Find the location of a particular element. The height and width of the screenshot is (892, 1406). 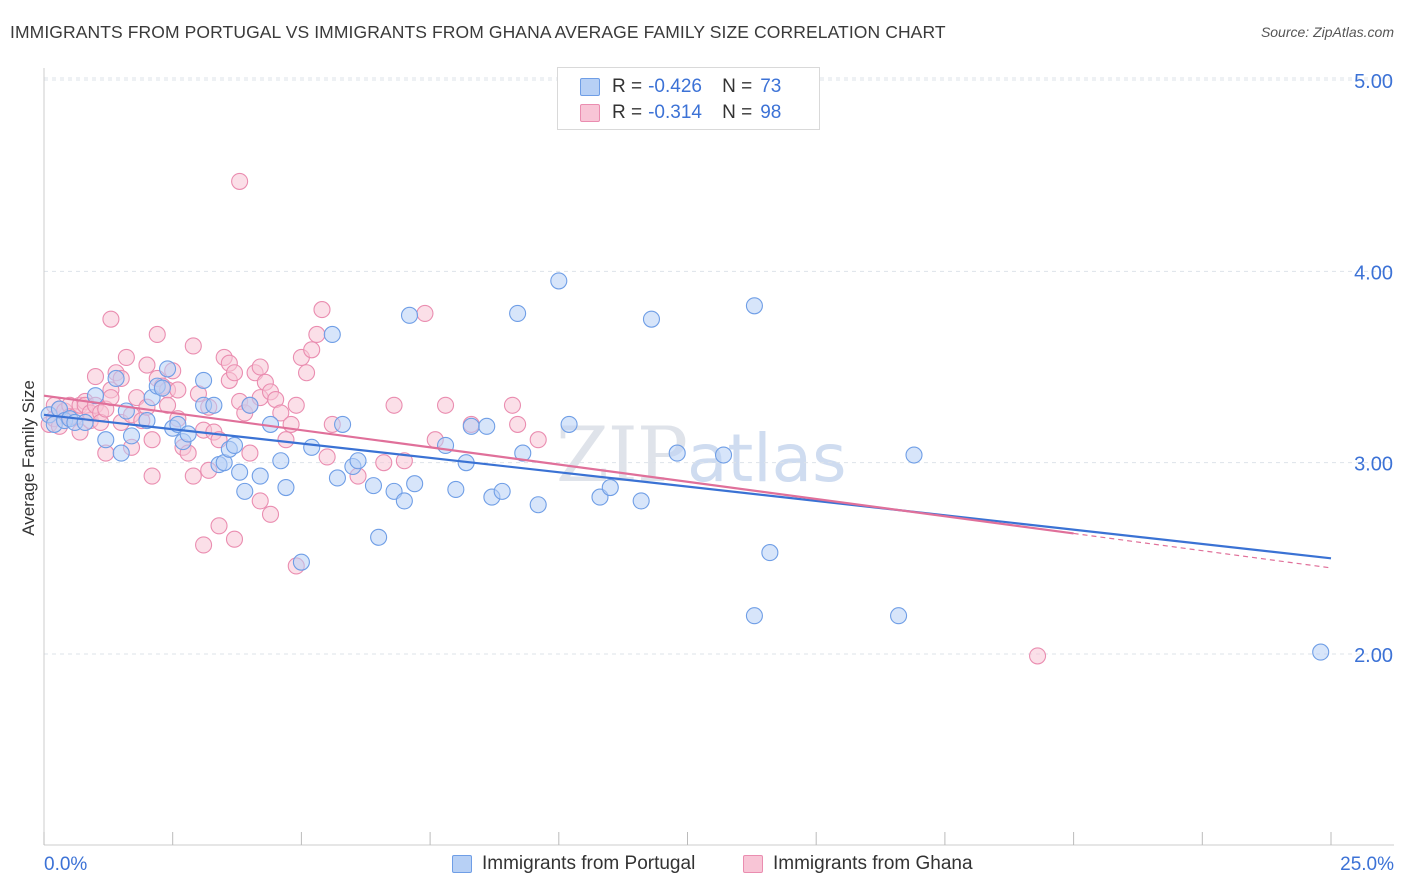

bottom-legend-swatch-ghana is located at coordinates (753, 864).